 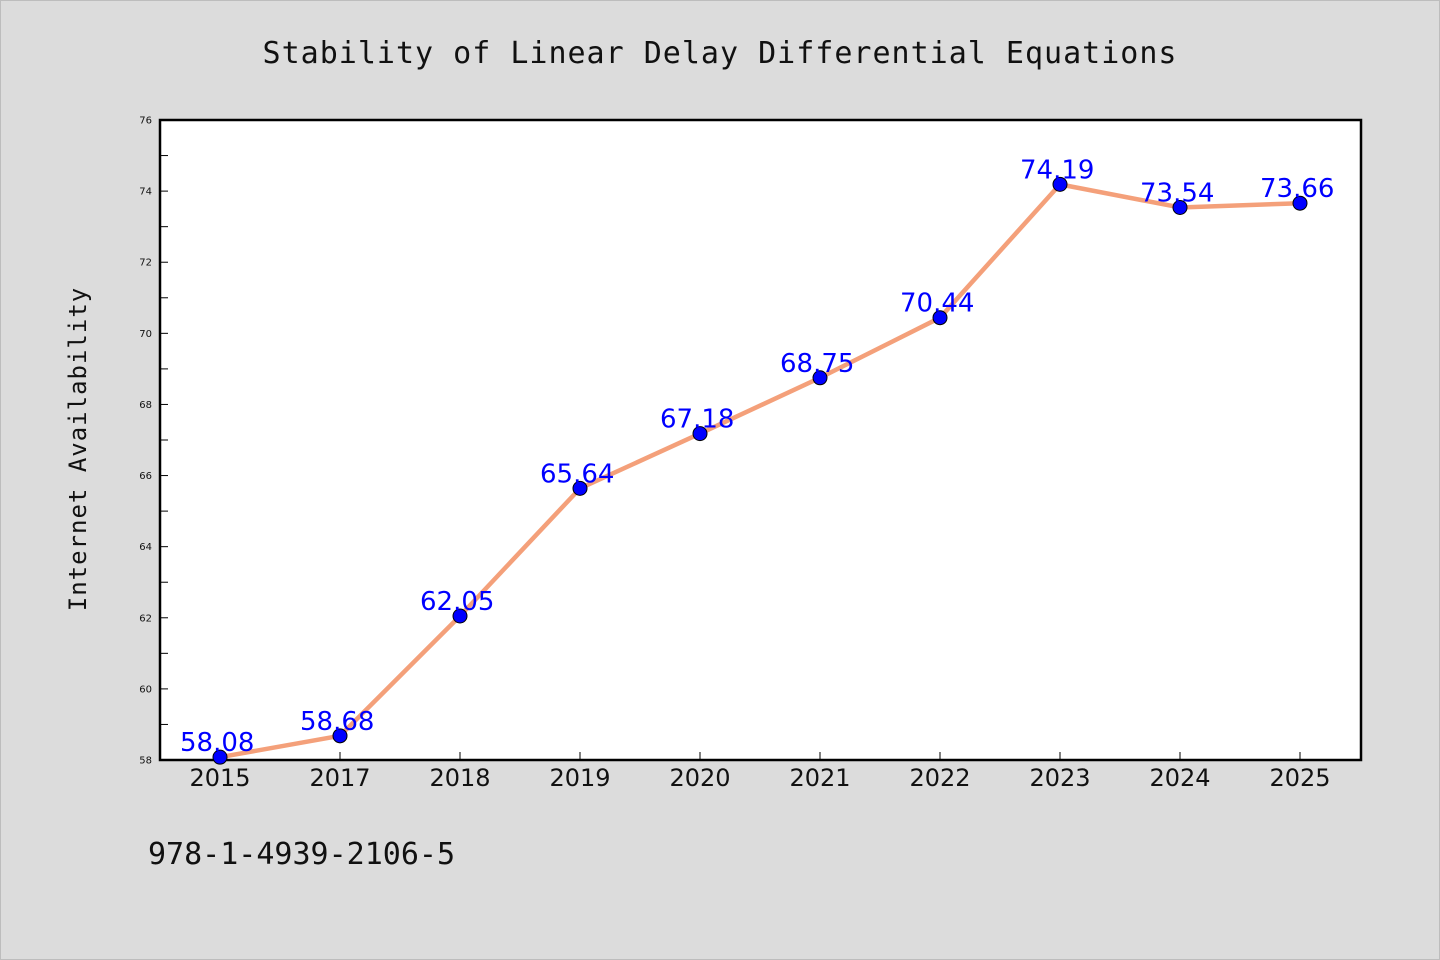 What do you see at coordinates (145, 476) in the screenshot?
I see `y-tick-label: 66` at bounding box center [145, 476].